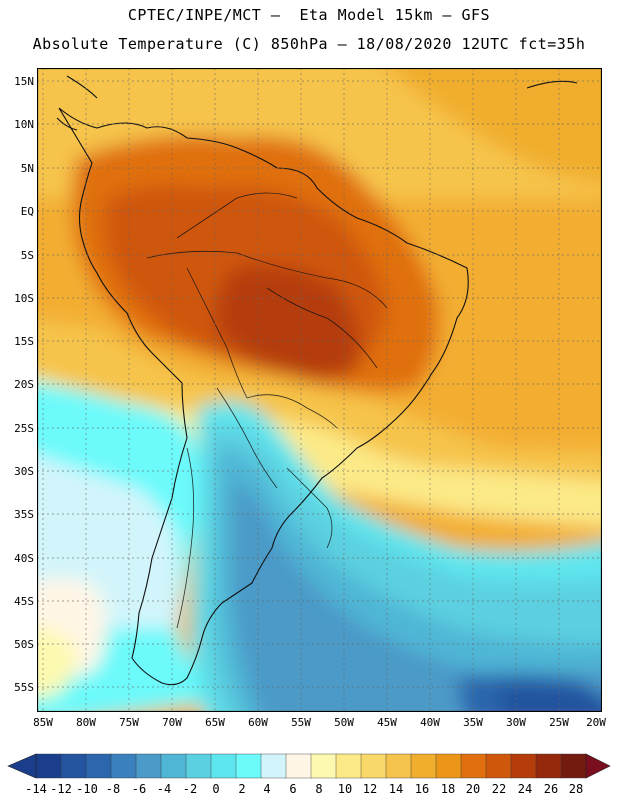 The width and height of the screenshot is (618, 800). I want to click on lon-label: 45W, so click(387, 722).